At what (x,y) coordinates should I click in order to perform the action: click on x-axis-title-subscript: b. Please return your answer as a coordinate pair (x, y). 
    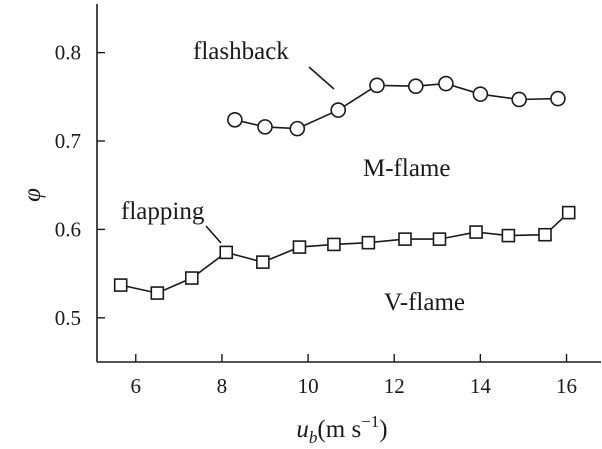
    Looking at the image, I should click on (313, 437).